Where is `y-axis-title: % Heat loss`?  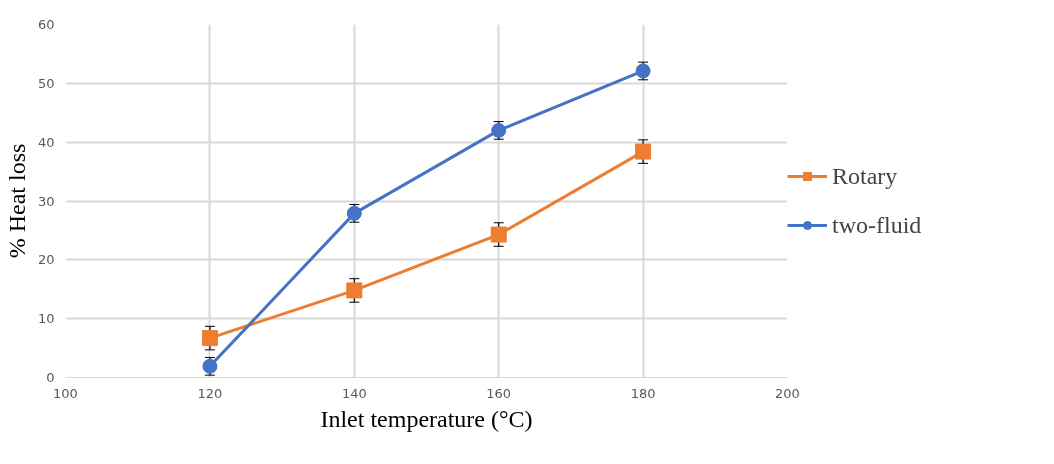
y-axis-title: % Heat loss is located at coordinates (16, 201).